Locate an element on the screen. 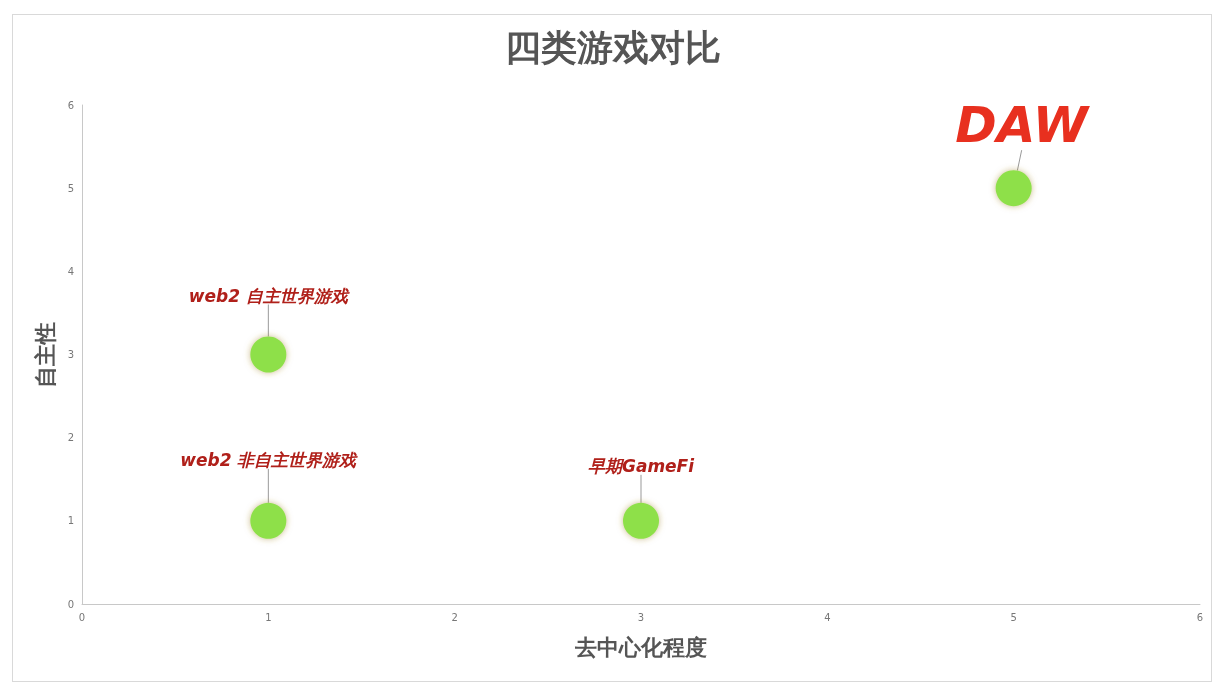 The width and height of the screenshot is (1226, 696). x-tick-label: 3 is located at coordinates (641, 617).